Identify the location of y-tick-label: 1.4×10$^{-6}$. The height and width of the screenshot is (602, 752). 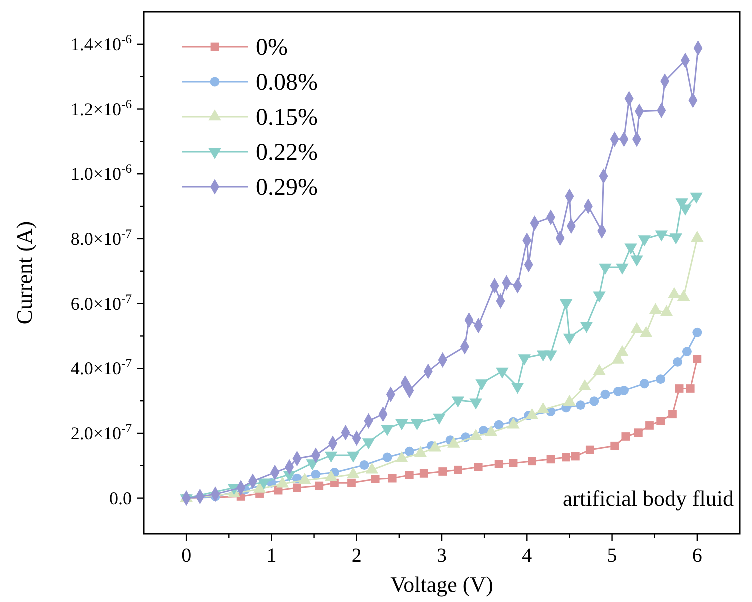
(101, 43).